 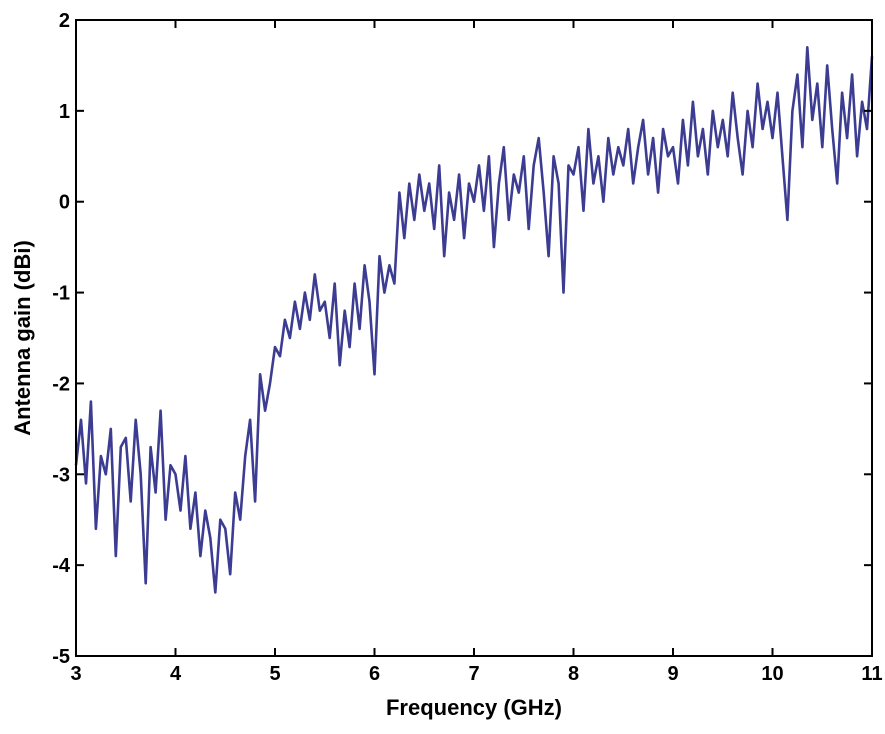 I want to click on y-tick-label: -4, so click(x=61, y=566).